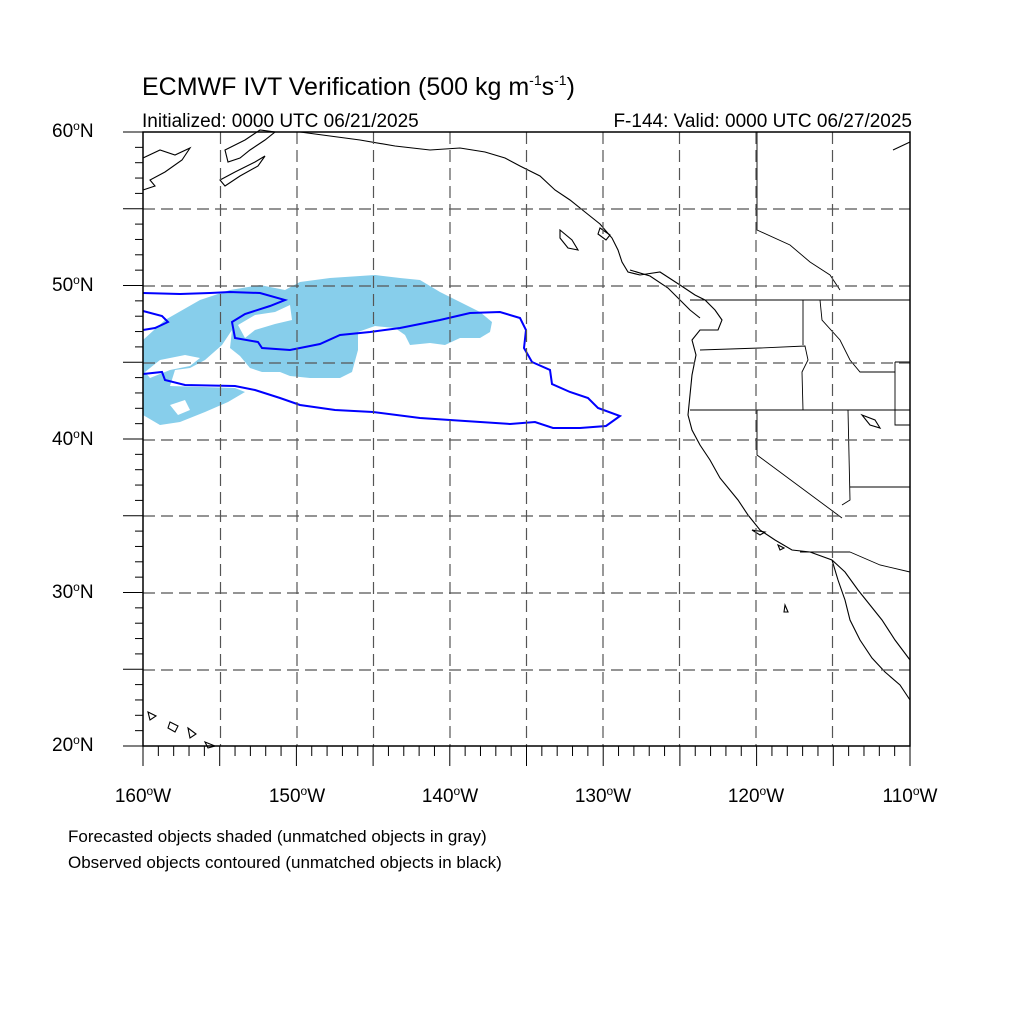 The image size is (1024, 1024). Describe the element at coordinates (762, 121) in the screenshot. I see `valid-time: F-144: Valid: 0000 UTC 06/27/2025` at that location.